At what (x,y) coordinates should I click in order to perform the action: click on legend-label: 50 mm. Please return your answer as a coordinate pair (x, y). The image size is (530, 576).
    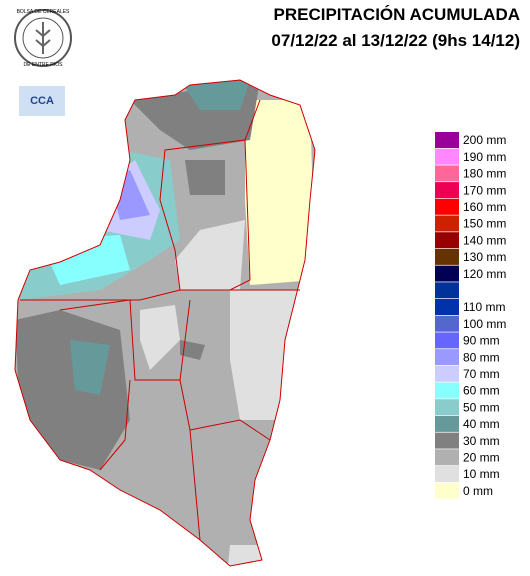
    Looking at the image, I should click on (481, 407).